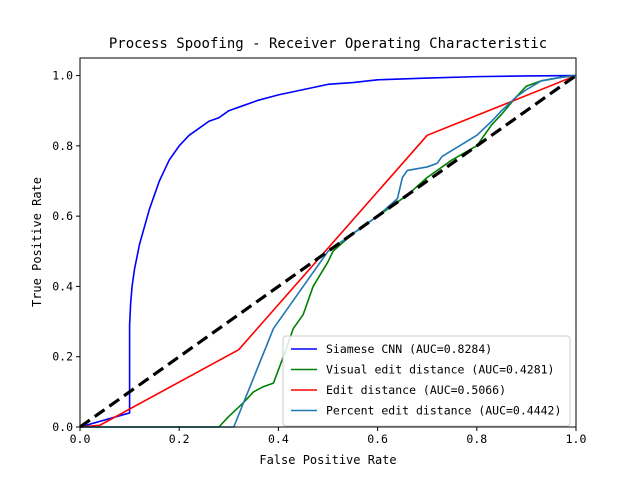 The image size is (640, 480). I want to click on y-tick-label: 0.8, so click(62, 146).